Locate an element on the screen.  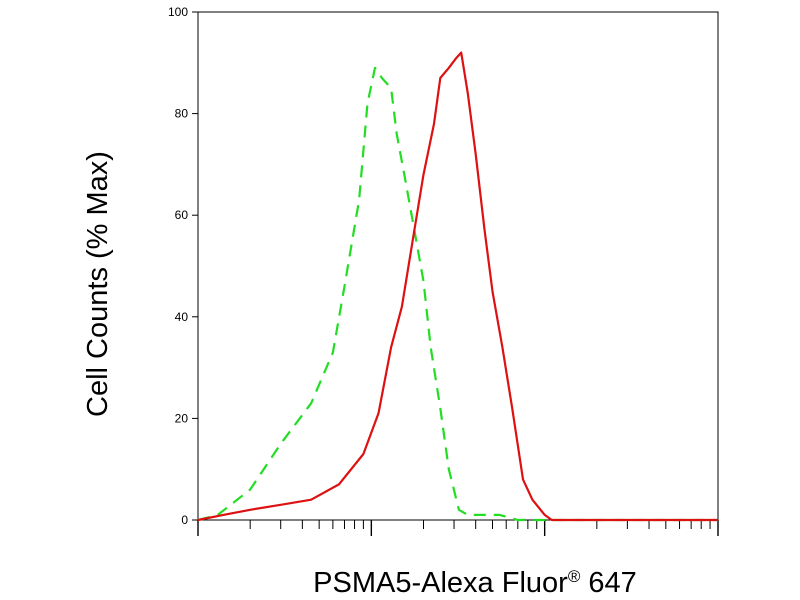
x-axis-label: PSMA5-Alexa Fluor® 647 is located at coordinates (475, 583).